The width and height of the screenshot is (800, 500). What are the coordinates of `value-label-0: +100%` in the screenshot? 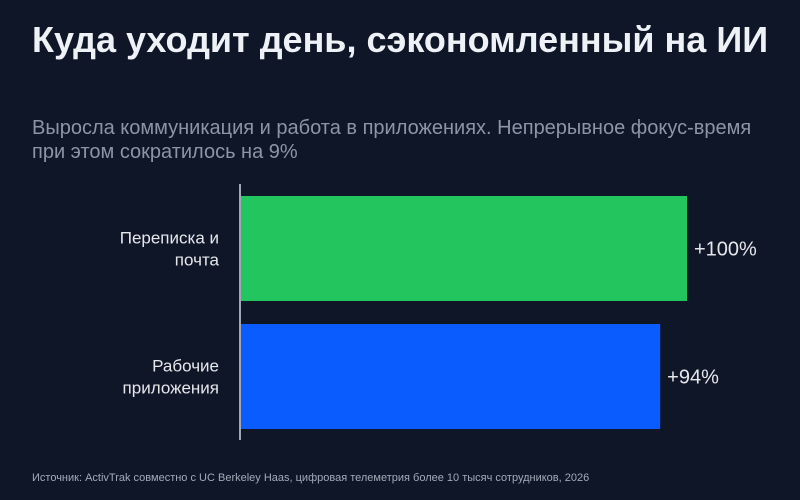 It's located at (725, 250).